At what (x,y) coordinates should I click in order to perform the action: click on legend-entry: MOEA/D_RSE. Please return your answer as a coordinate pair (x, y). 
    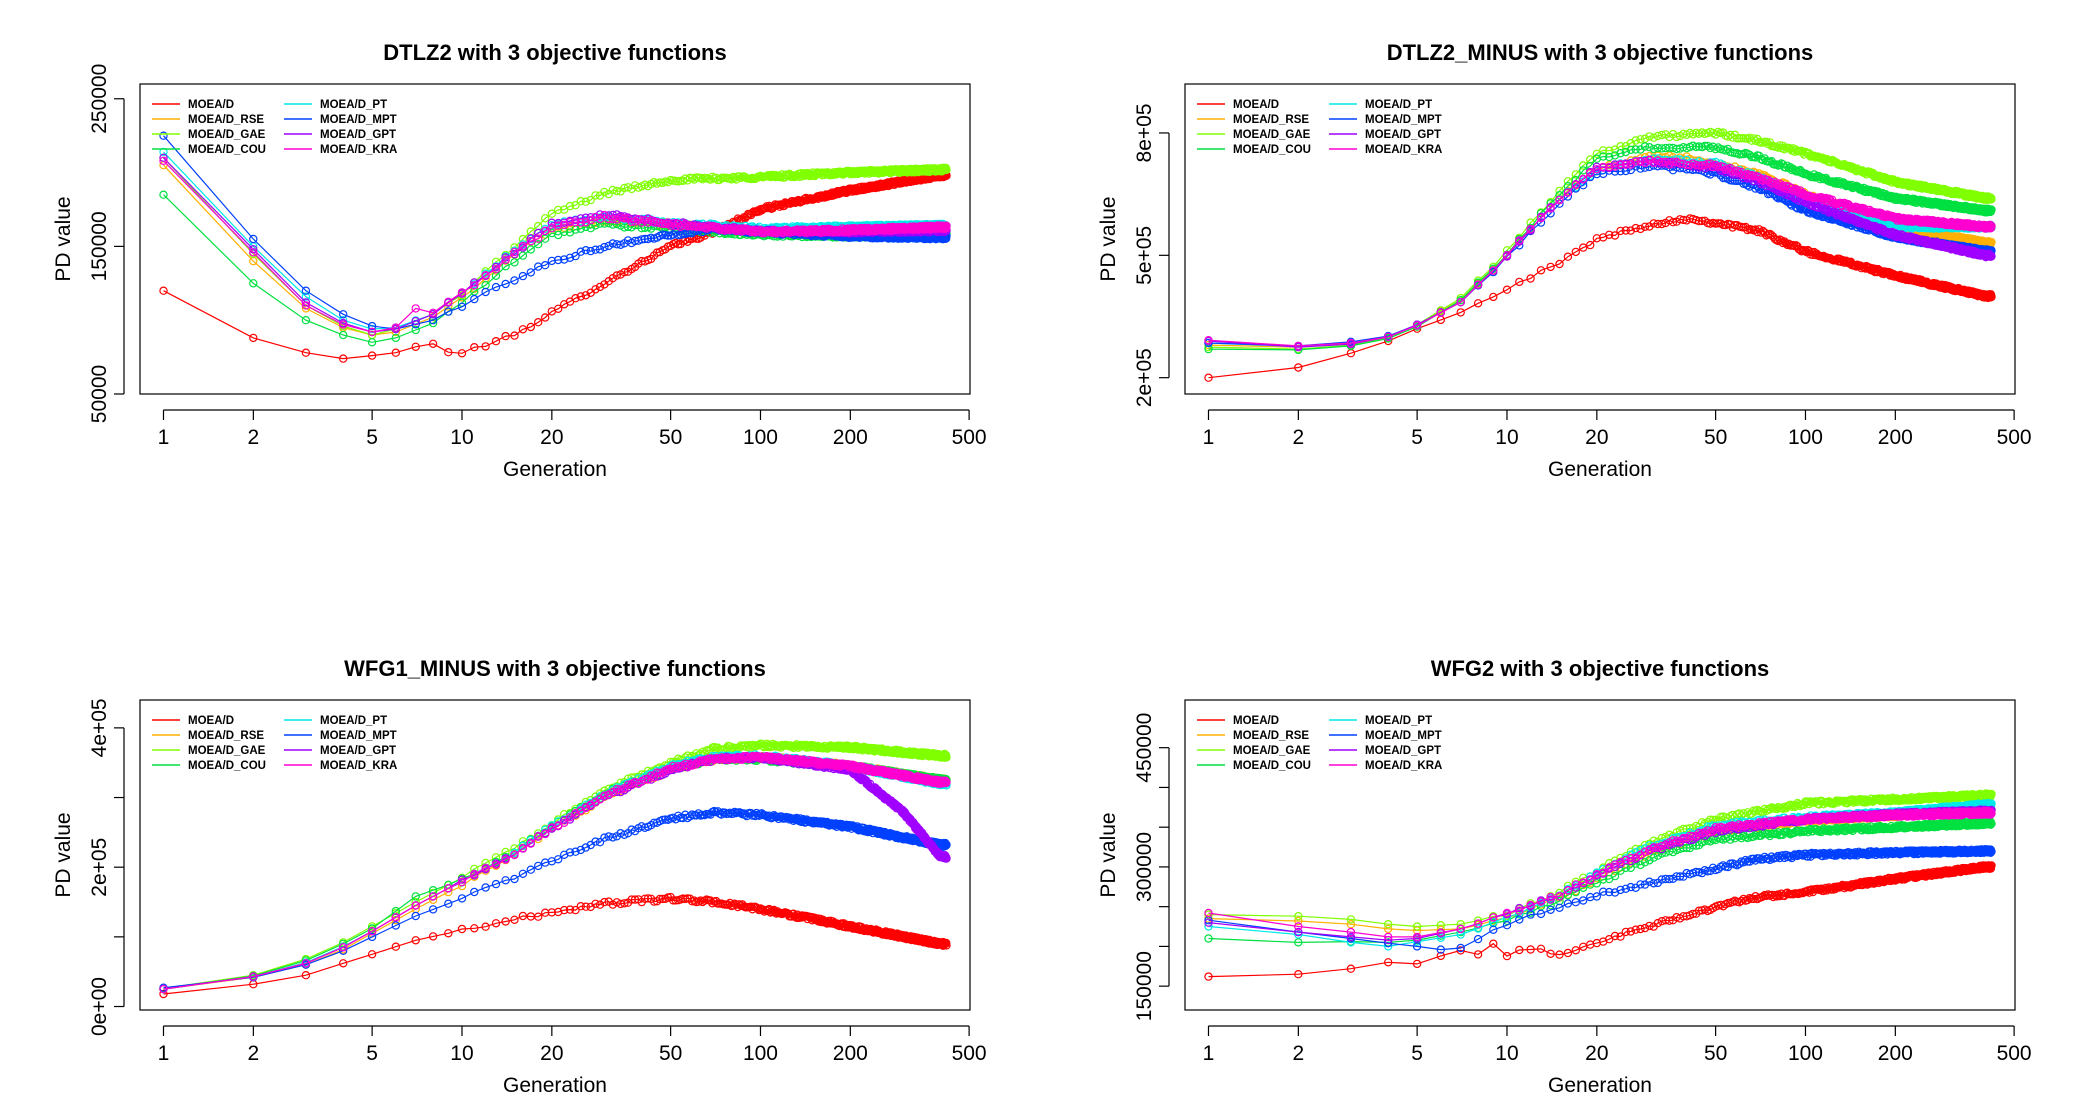
    Looking at the image, I should click on (208, 120).